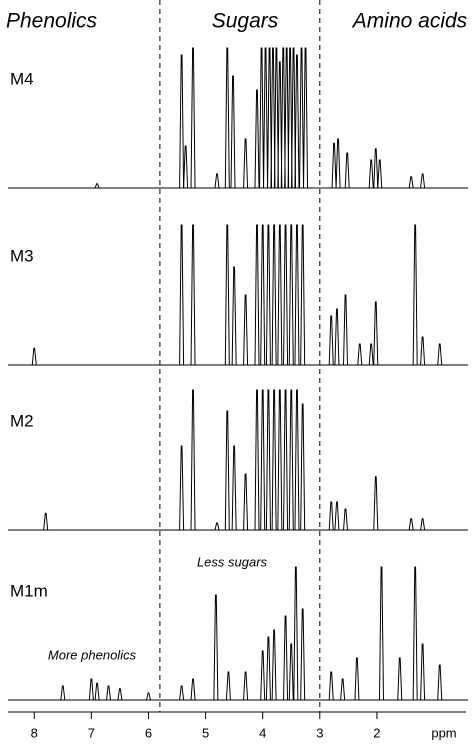  Describe the element at coordinates (262, 732) in the screenshot. I see `x-tick-label: 4` at that location.